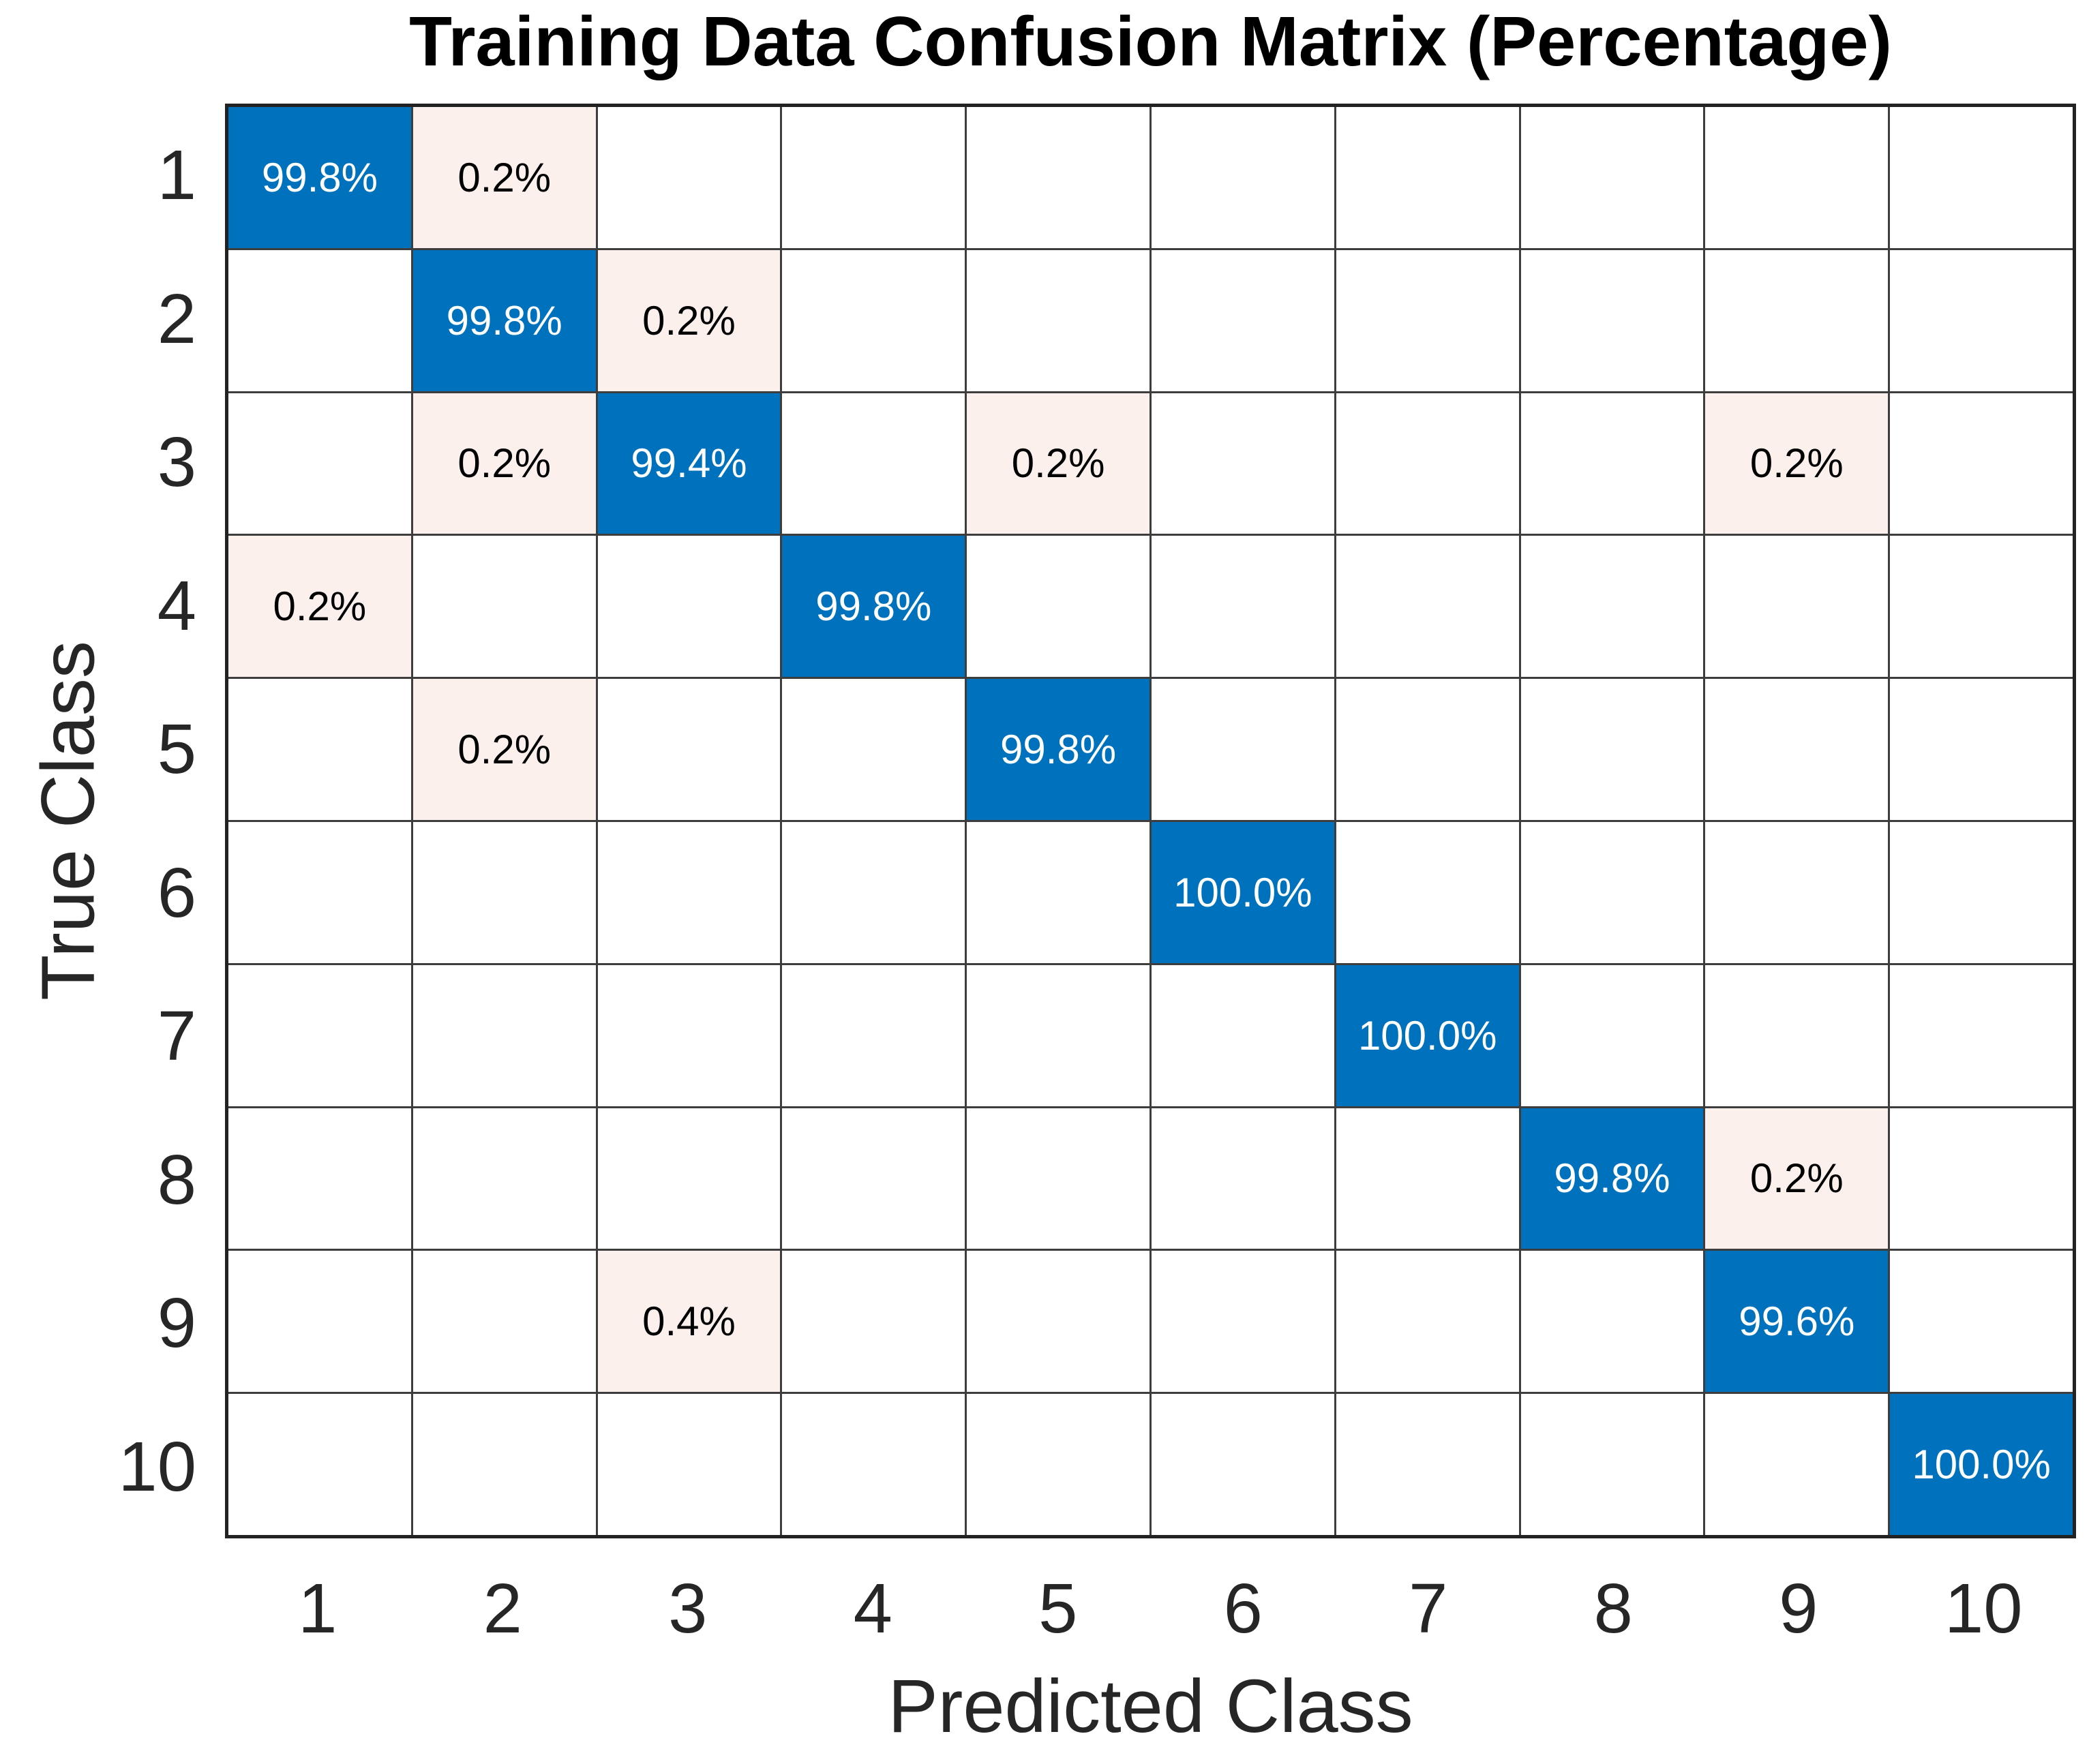  Describe the element at coordinates (1428, 1608) in the screenshot. I see `x-tick-label-7: 7` at that location.